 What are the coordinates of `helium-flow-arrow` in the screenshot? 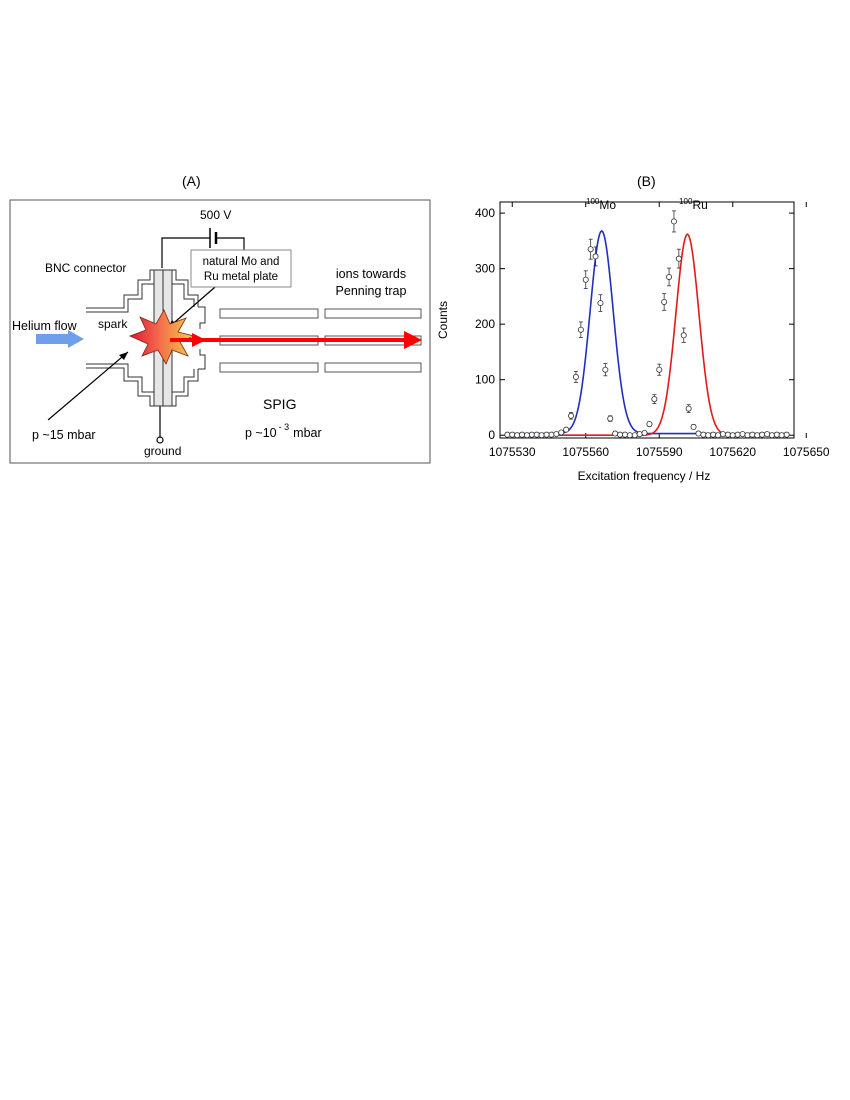 It's located at (60, 339).